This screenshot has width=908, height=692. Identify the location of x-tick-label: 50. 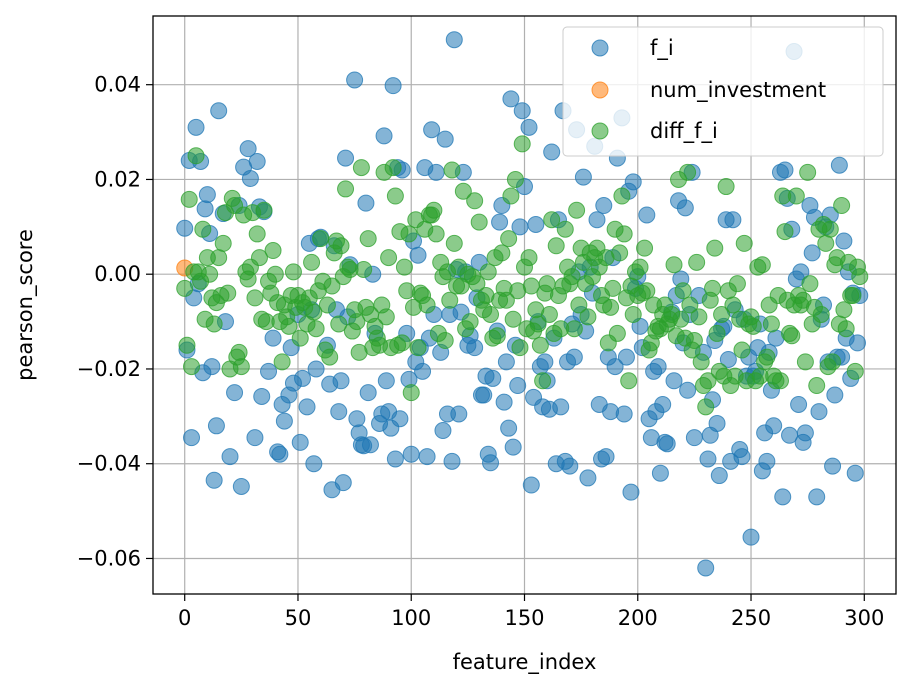
(298, 618).